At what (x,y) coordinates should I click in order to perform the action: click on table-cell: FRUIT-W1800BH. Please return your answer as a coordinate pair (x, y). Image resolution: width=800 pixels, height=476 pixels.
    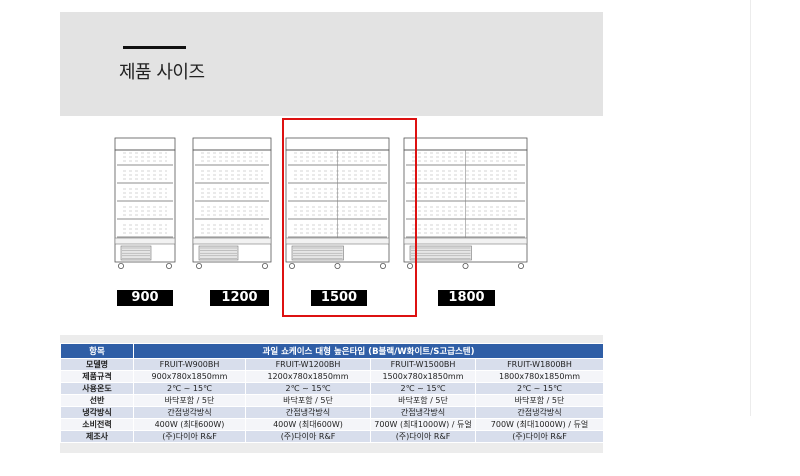
    Looking at the image, I should click on (539, 364).